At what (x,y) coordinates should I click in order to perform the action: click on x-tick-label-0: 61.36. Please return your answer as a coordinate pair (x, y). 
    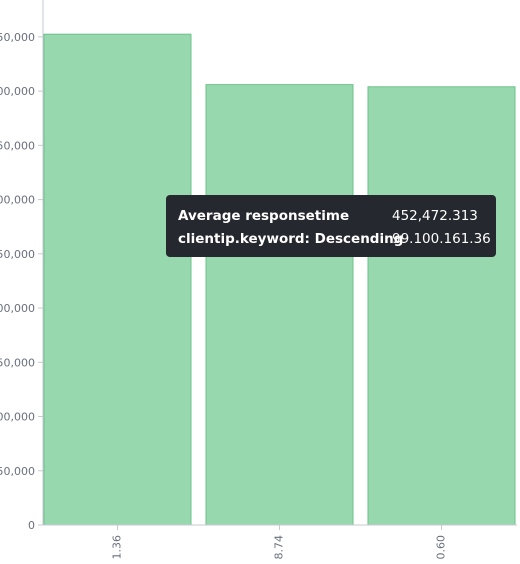
    Looking at the image, I should click on (117, 547).